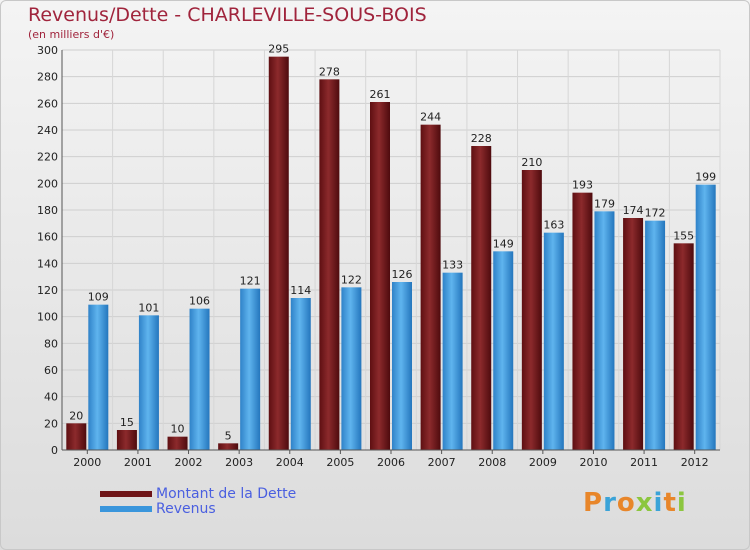 This screenshot has width=750, height=550. Describe the element at coordinates (47, 103) in the screenshot. I see `y-tick-label: 260` at that location.